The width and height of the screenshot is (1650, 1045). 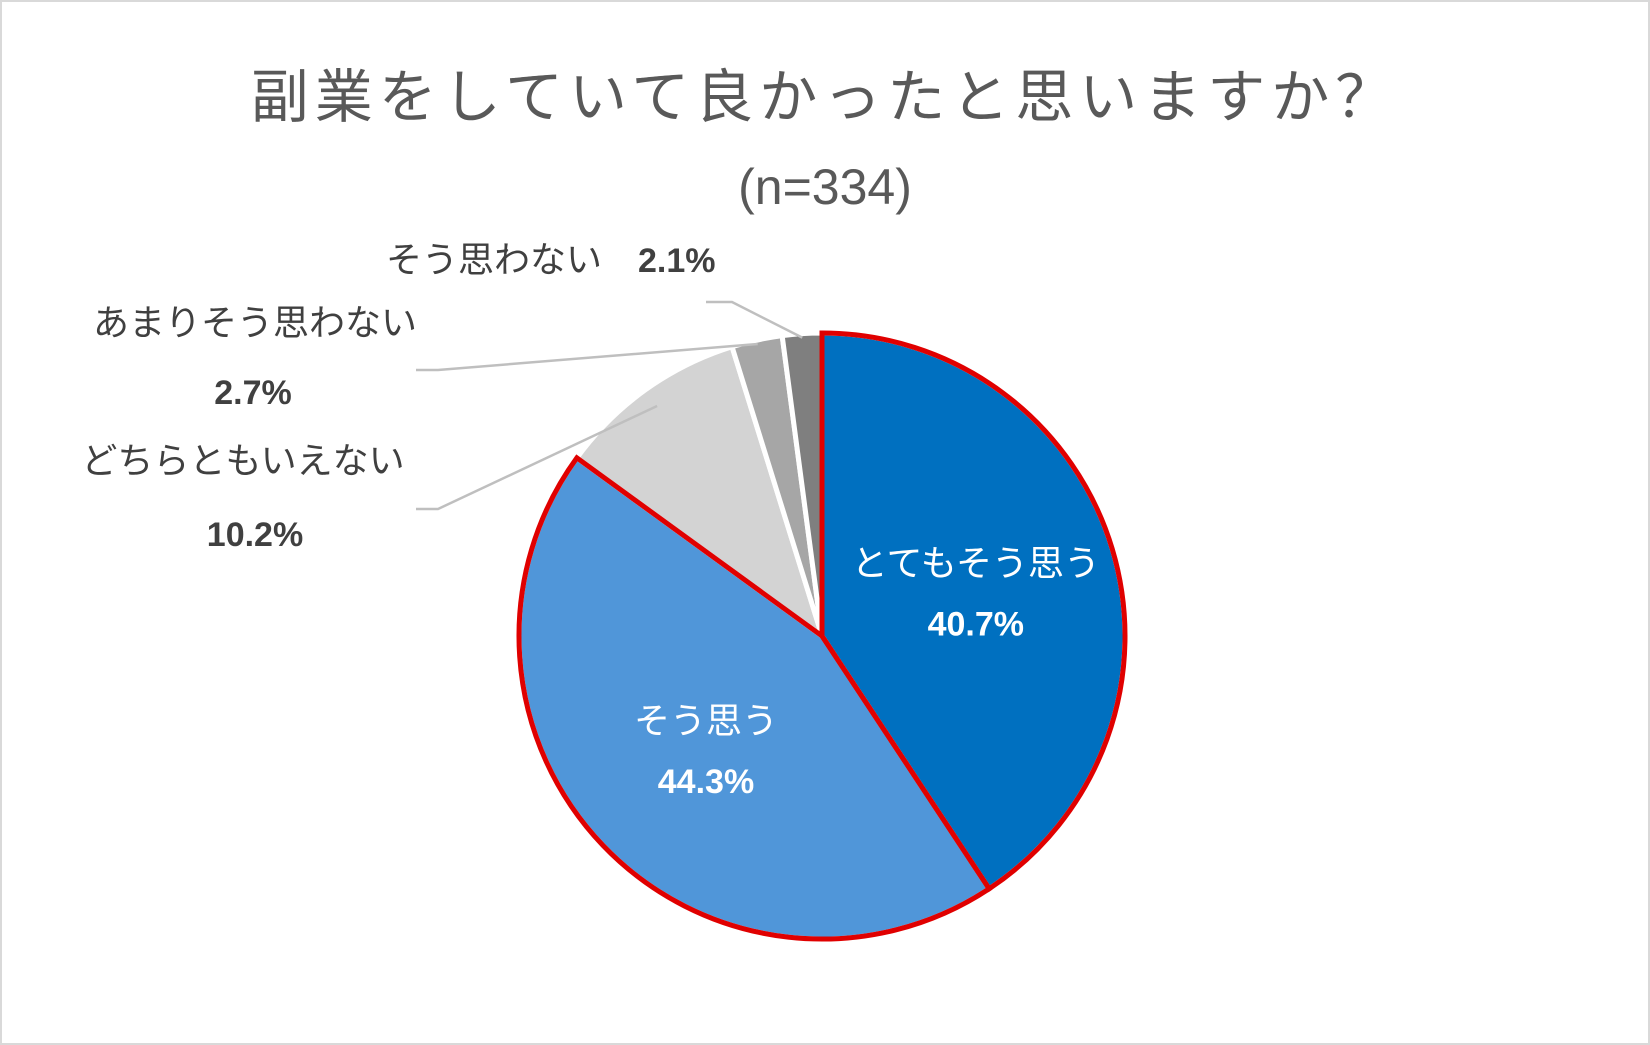 What do you see at coordinates (754, 319) in the screenshot?
I see `slice-5-leader-line` at bounding box center [754, 319].